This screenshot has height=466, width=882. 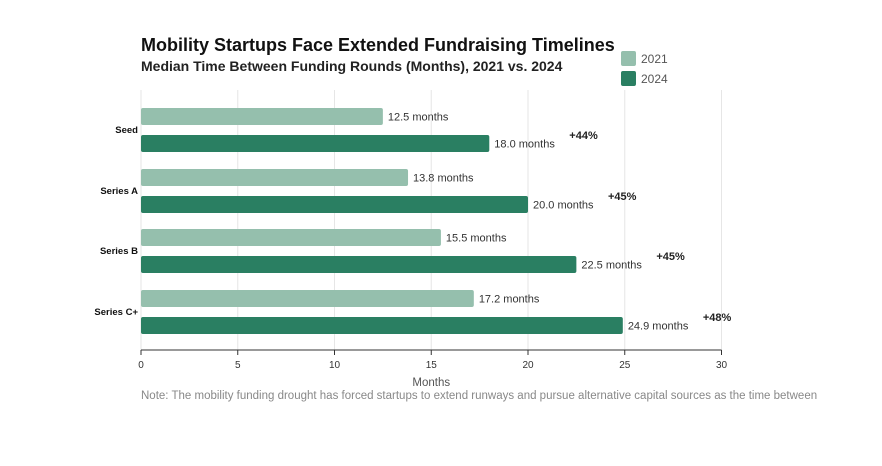 What do you see at coordinates (722, 365) in the screenshot?
I see `x-tick-label-30: 30` at bounding box center [722, 365].